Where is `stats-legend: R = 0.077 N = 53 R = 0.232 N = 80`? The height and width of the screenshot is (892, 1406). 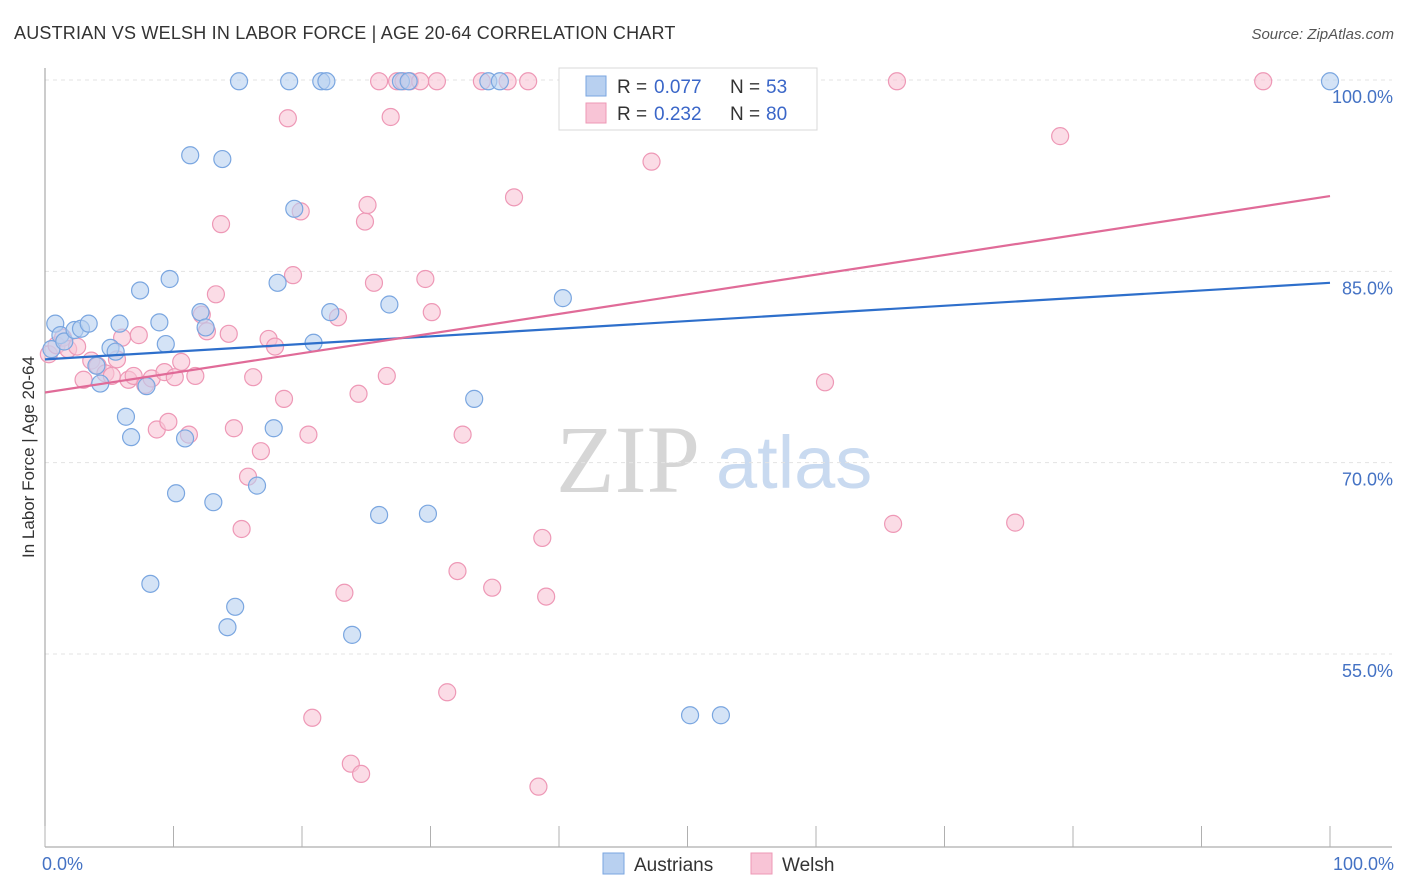 stats-legend: R = 0.077 N = 53 R = 0.232 N = 80 is located at coordinates (688, 99).